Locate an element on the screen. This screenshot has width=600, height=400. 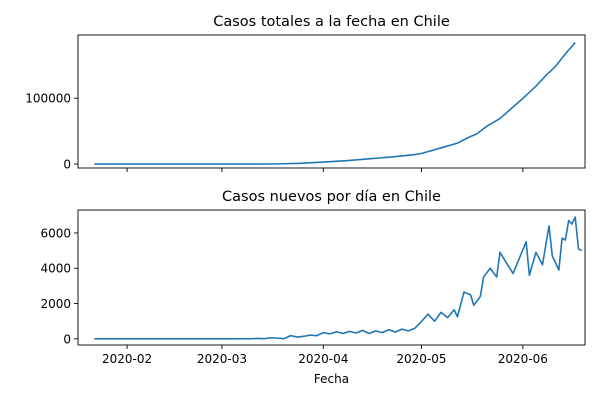
chart-1-y-tick-label: 100000 is located at coordinates (48, 99).